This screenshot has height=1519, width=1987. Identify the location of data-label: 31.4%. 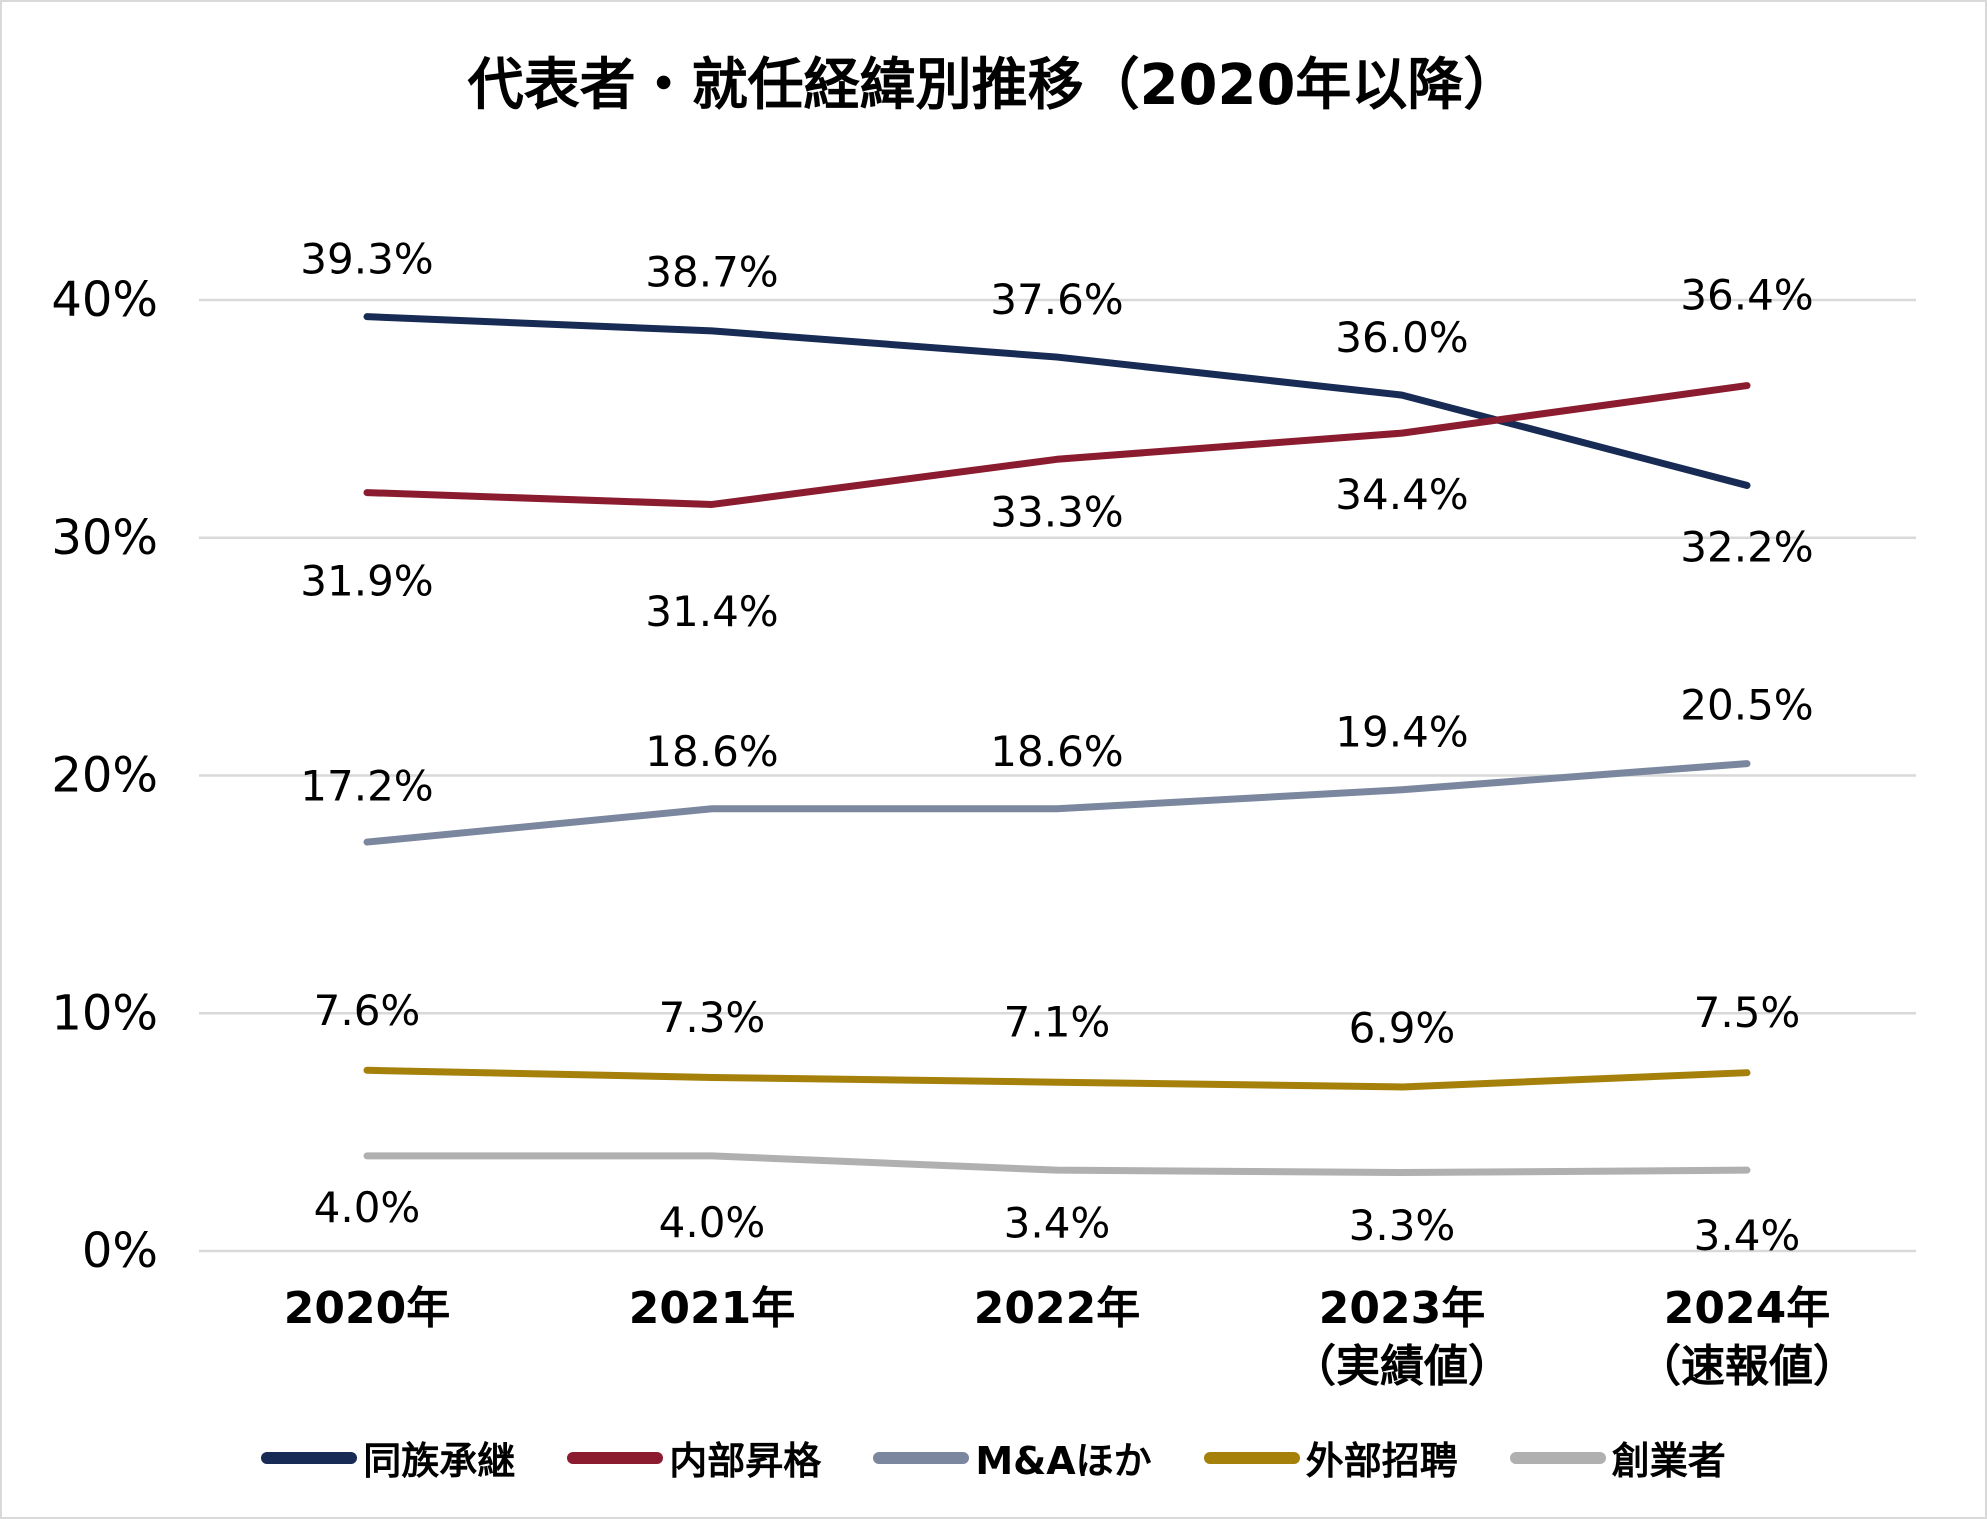
(711, 611).